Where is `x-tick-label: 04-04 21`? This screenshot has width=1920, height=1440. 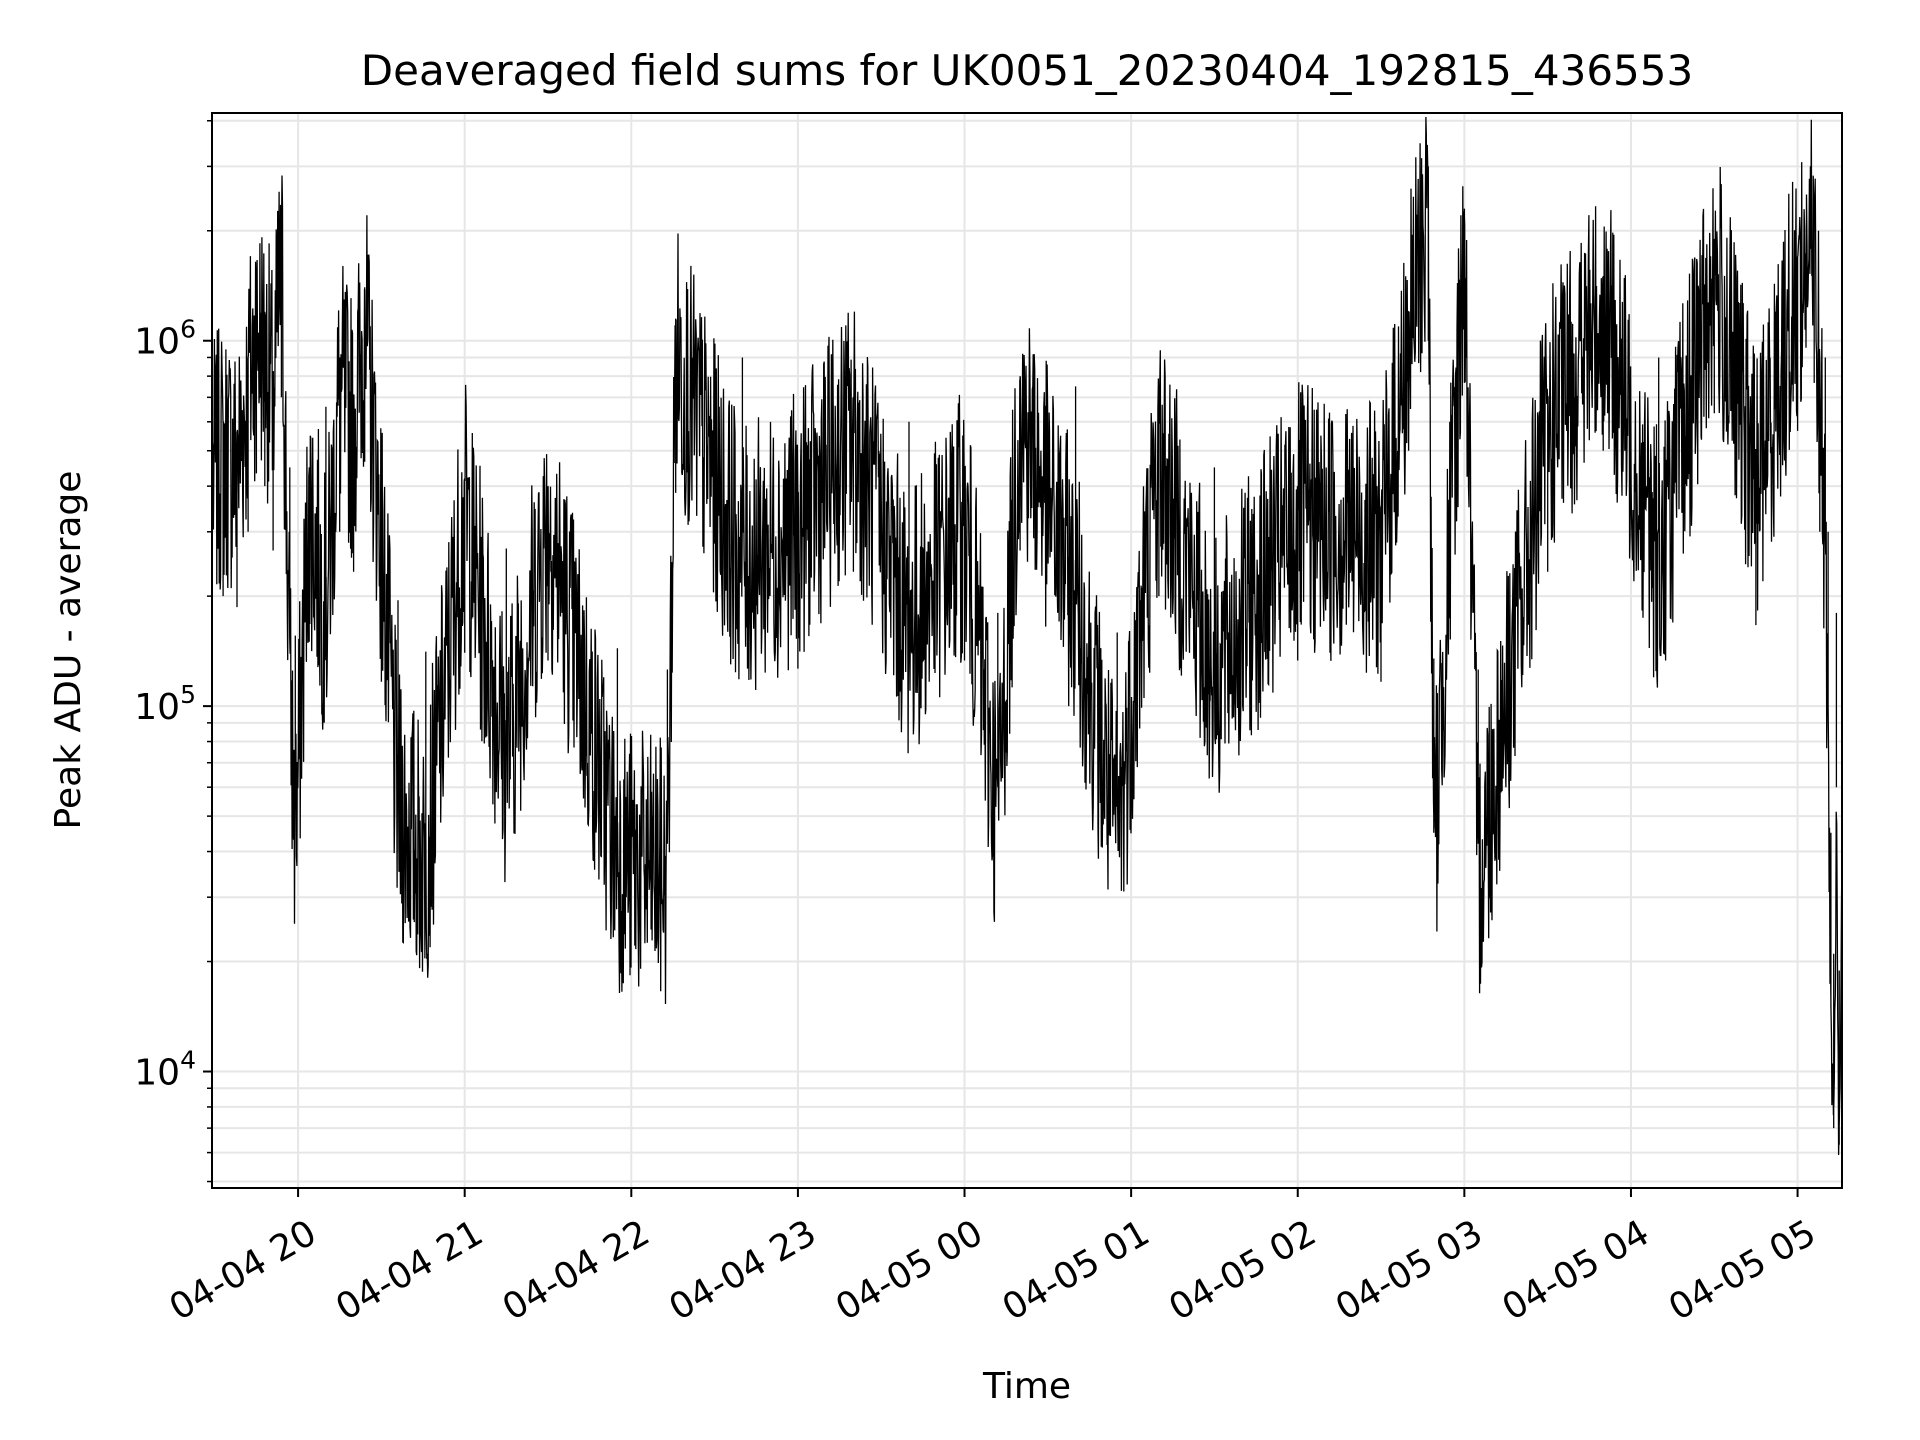 x-tick-label: 04-04 21 is located at coordinates (409, 1270).